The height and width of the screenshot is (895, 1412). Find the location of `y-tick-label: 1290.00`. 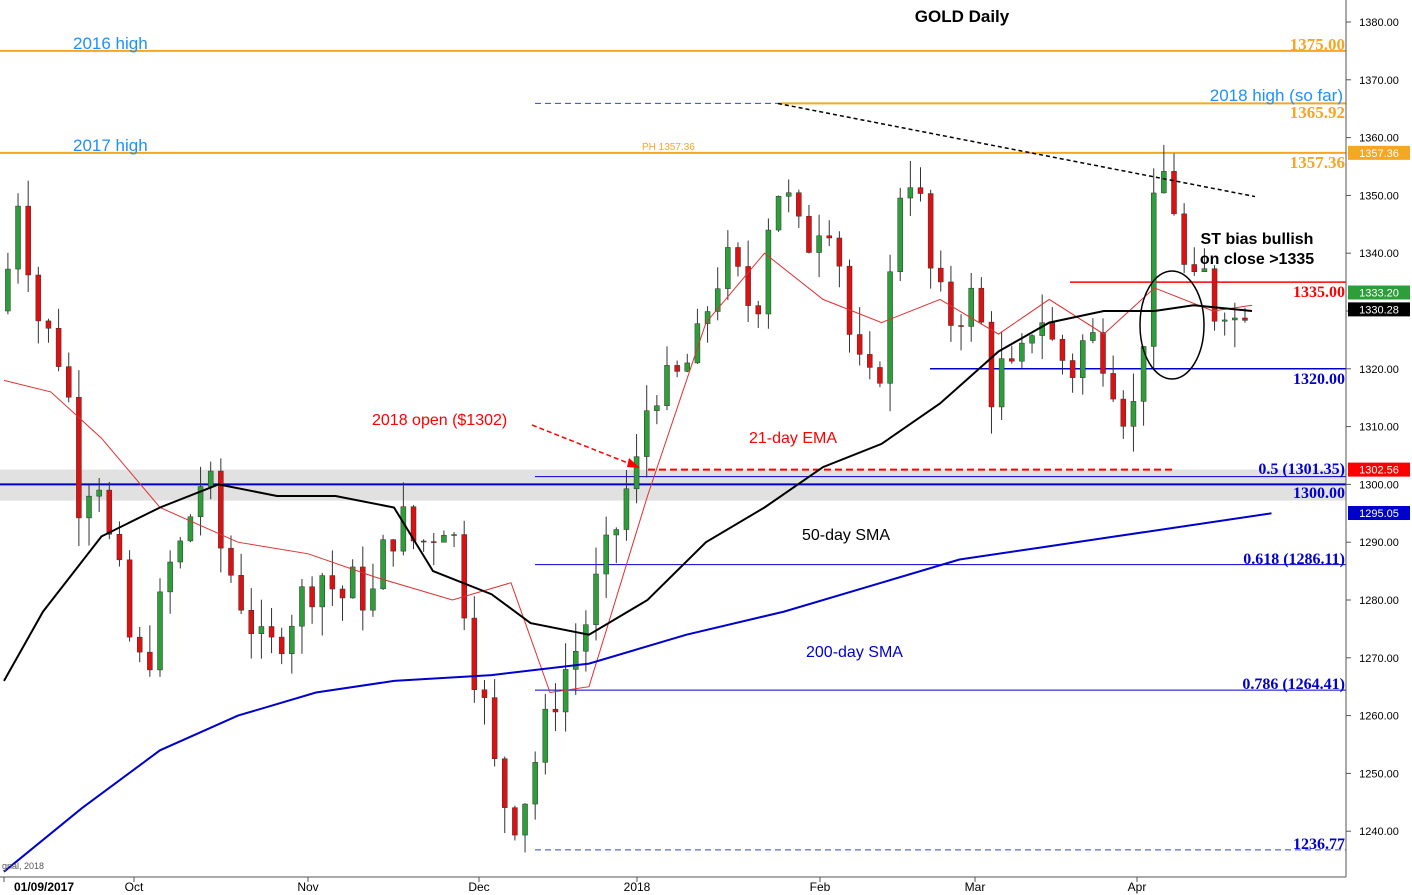

y-tick-label: 1290.00 is located at coordinates (1379, 543).